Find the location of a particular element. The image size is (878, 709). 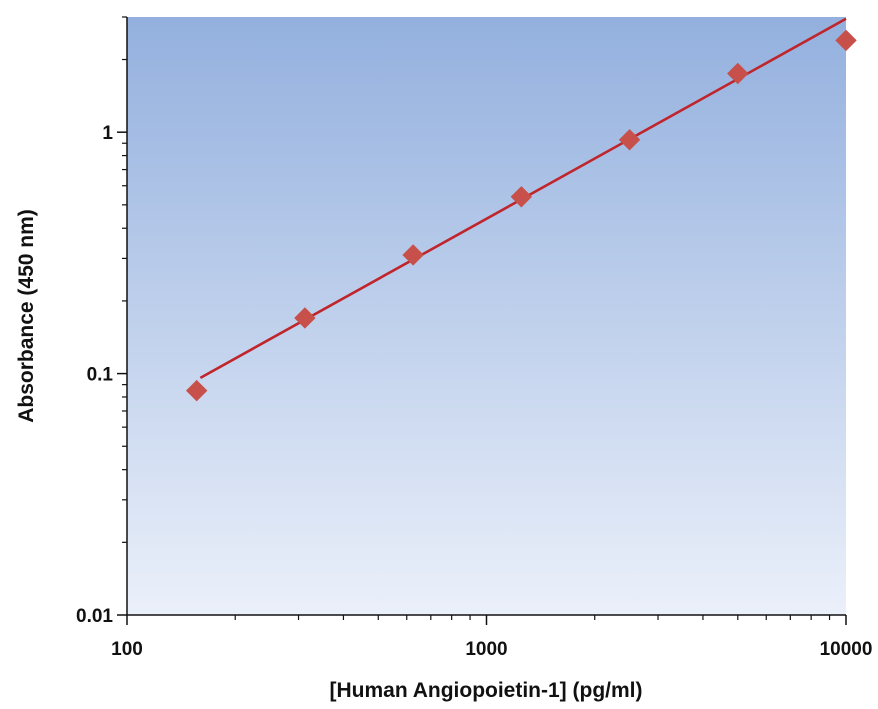

y-tick-labels: 0.01 0.1 1 is located at coordinates (94, 375).